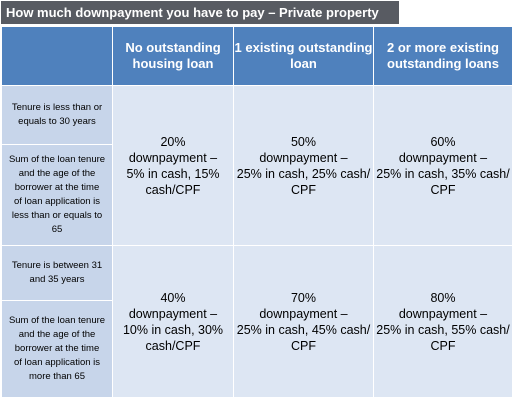 Image resolution: width=515 pixels, height=400 pixels. I want to click on label-line: more than 65, so click(57, 377).